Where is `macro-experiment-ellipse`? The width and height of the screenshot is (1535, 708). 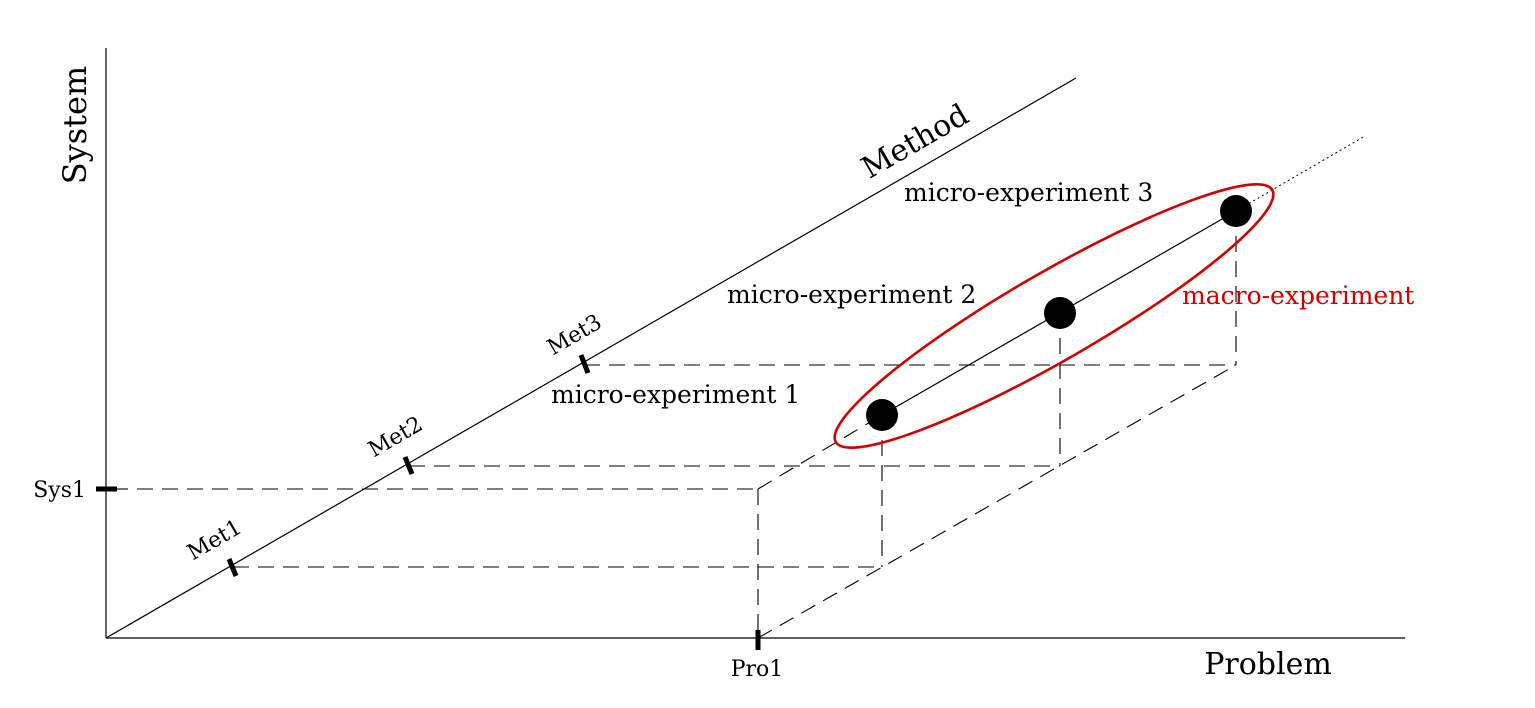 macro-experiment-ellipse is located at coordinates (1054, 316).